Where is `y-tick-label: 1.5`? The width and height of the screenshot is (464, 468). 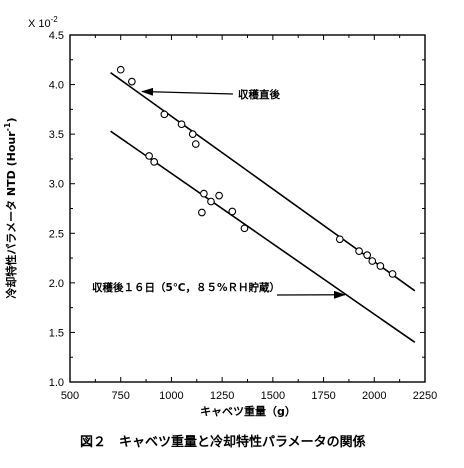
y-tick-label: 1.5 is located at coordinates (56, 333).